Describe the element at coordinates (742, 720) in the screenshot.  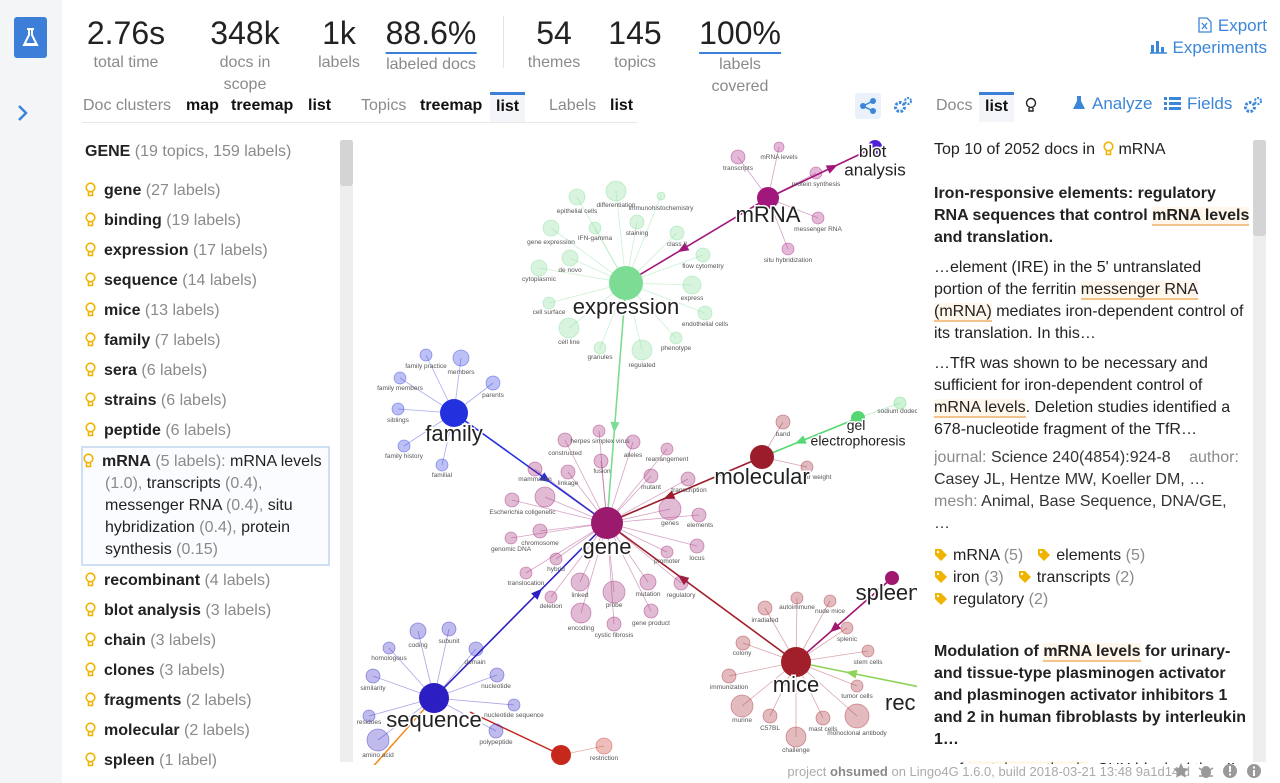
I see `node-label: murine` at that location.